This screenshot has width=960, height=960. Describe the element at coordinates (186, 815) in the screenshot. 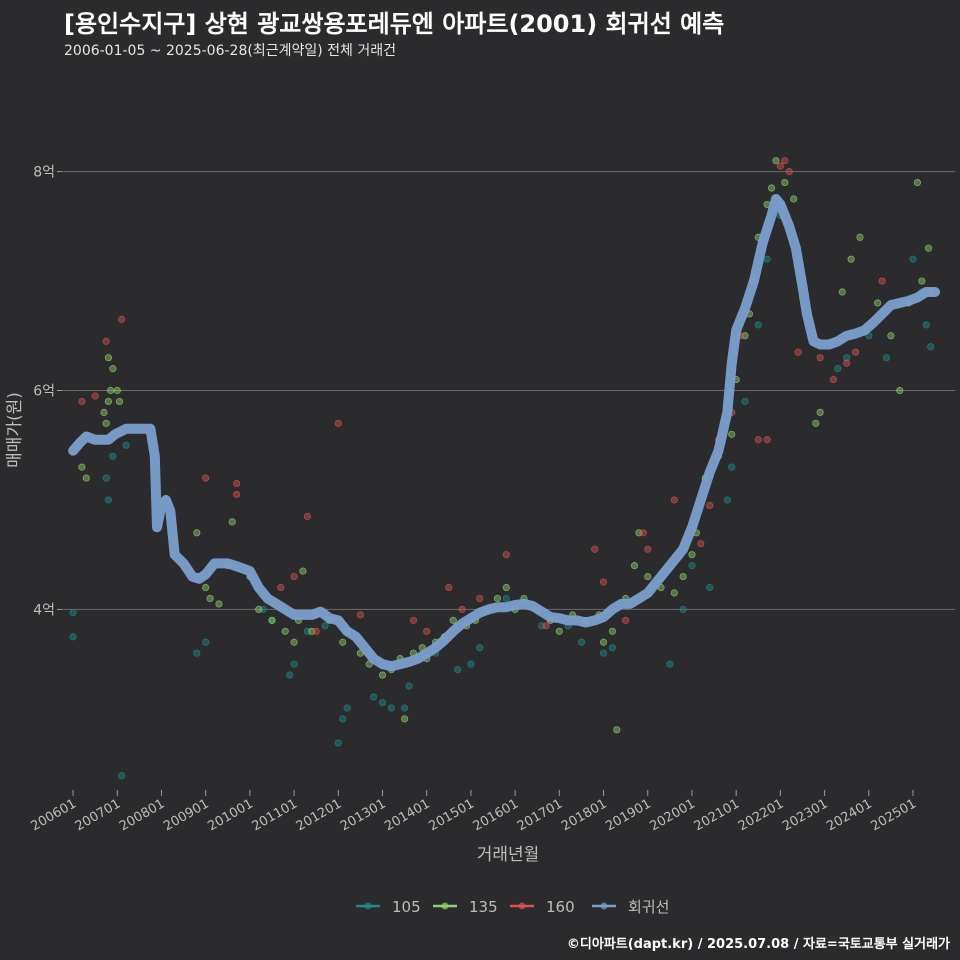

I see `x-tick-label: 200901` at that location.